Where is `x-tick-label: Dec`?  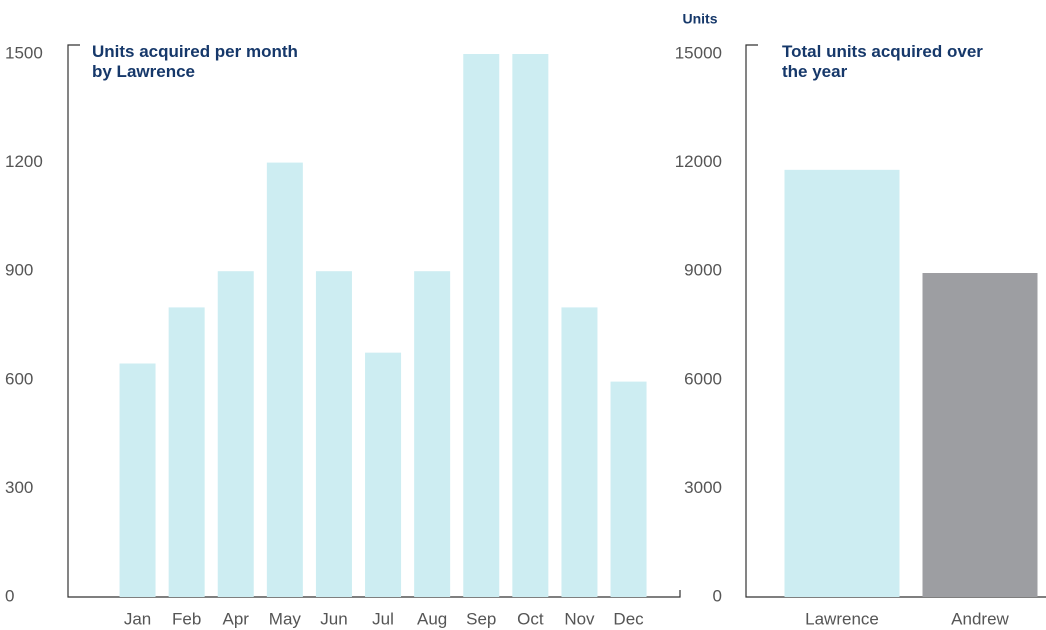 x-tick-label: Dec is located at coordinates (628, 618).